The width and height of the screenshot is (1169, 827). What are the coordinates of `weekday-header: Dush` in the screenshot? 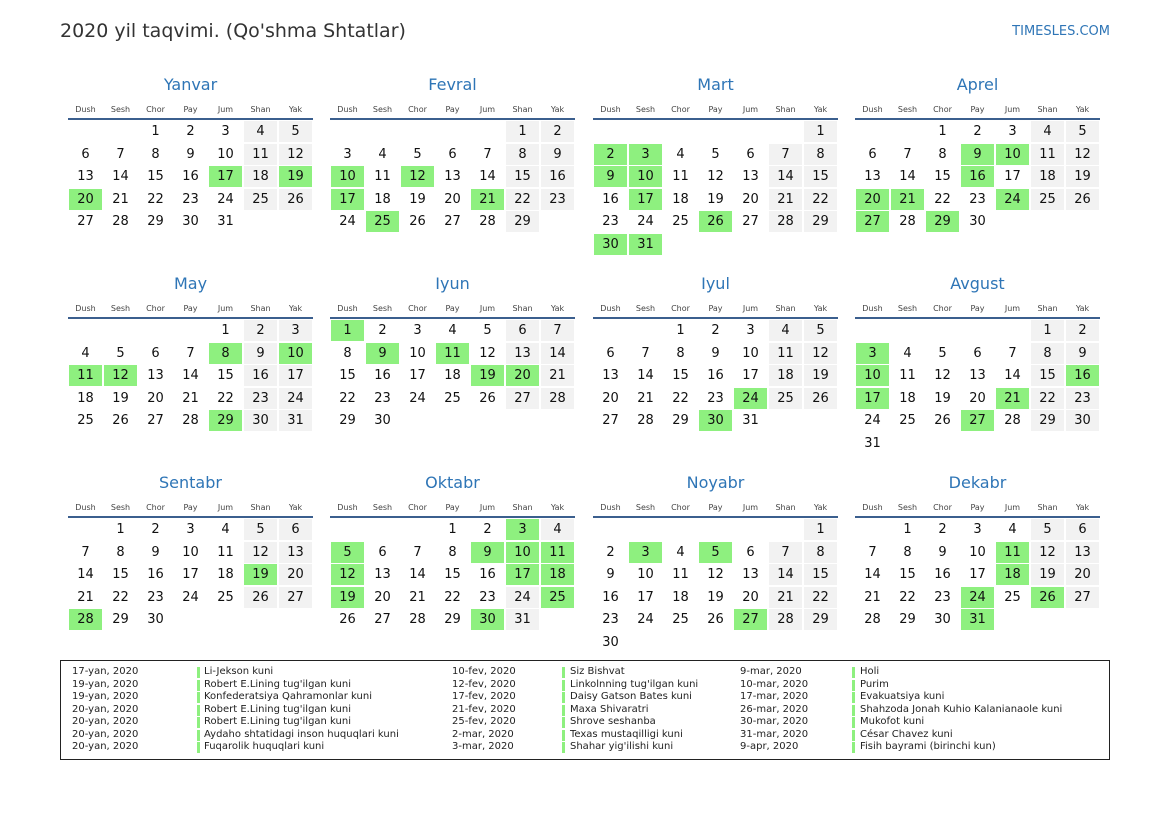 It's located at (85, 308).